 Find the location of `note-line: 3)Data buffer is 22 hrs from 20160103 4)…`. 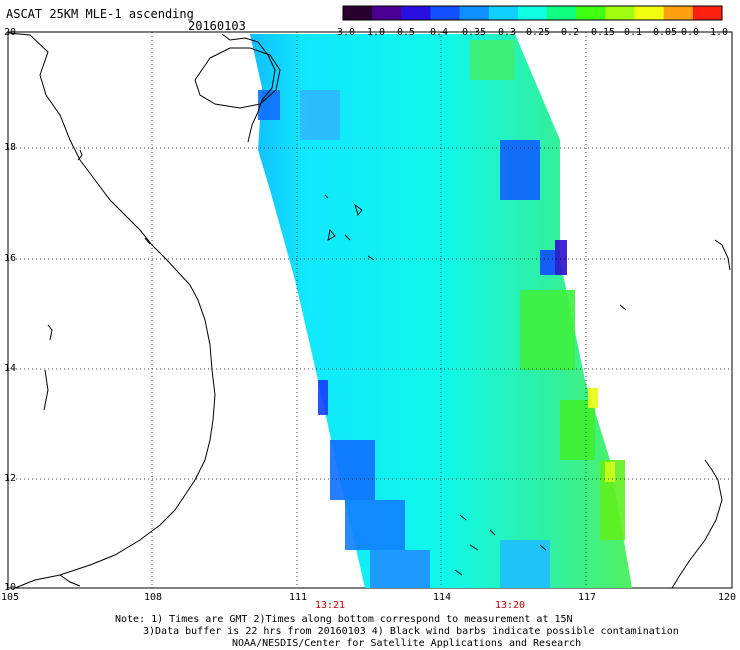

note-line: 3)Data buffer is 22 hrs from 20160103 4)… is located at coordinates (411, 631).